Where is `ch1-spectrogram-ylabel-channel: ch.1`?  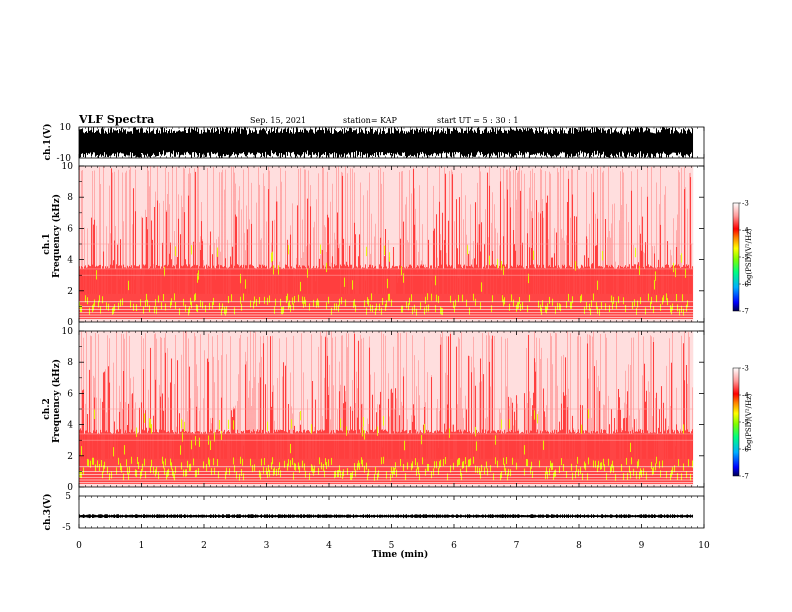 ch1-spectrogram-ylabel-channel: ch.1 is located at coordinates (47, 243).